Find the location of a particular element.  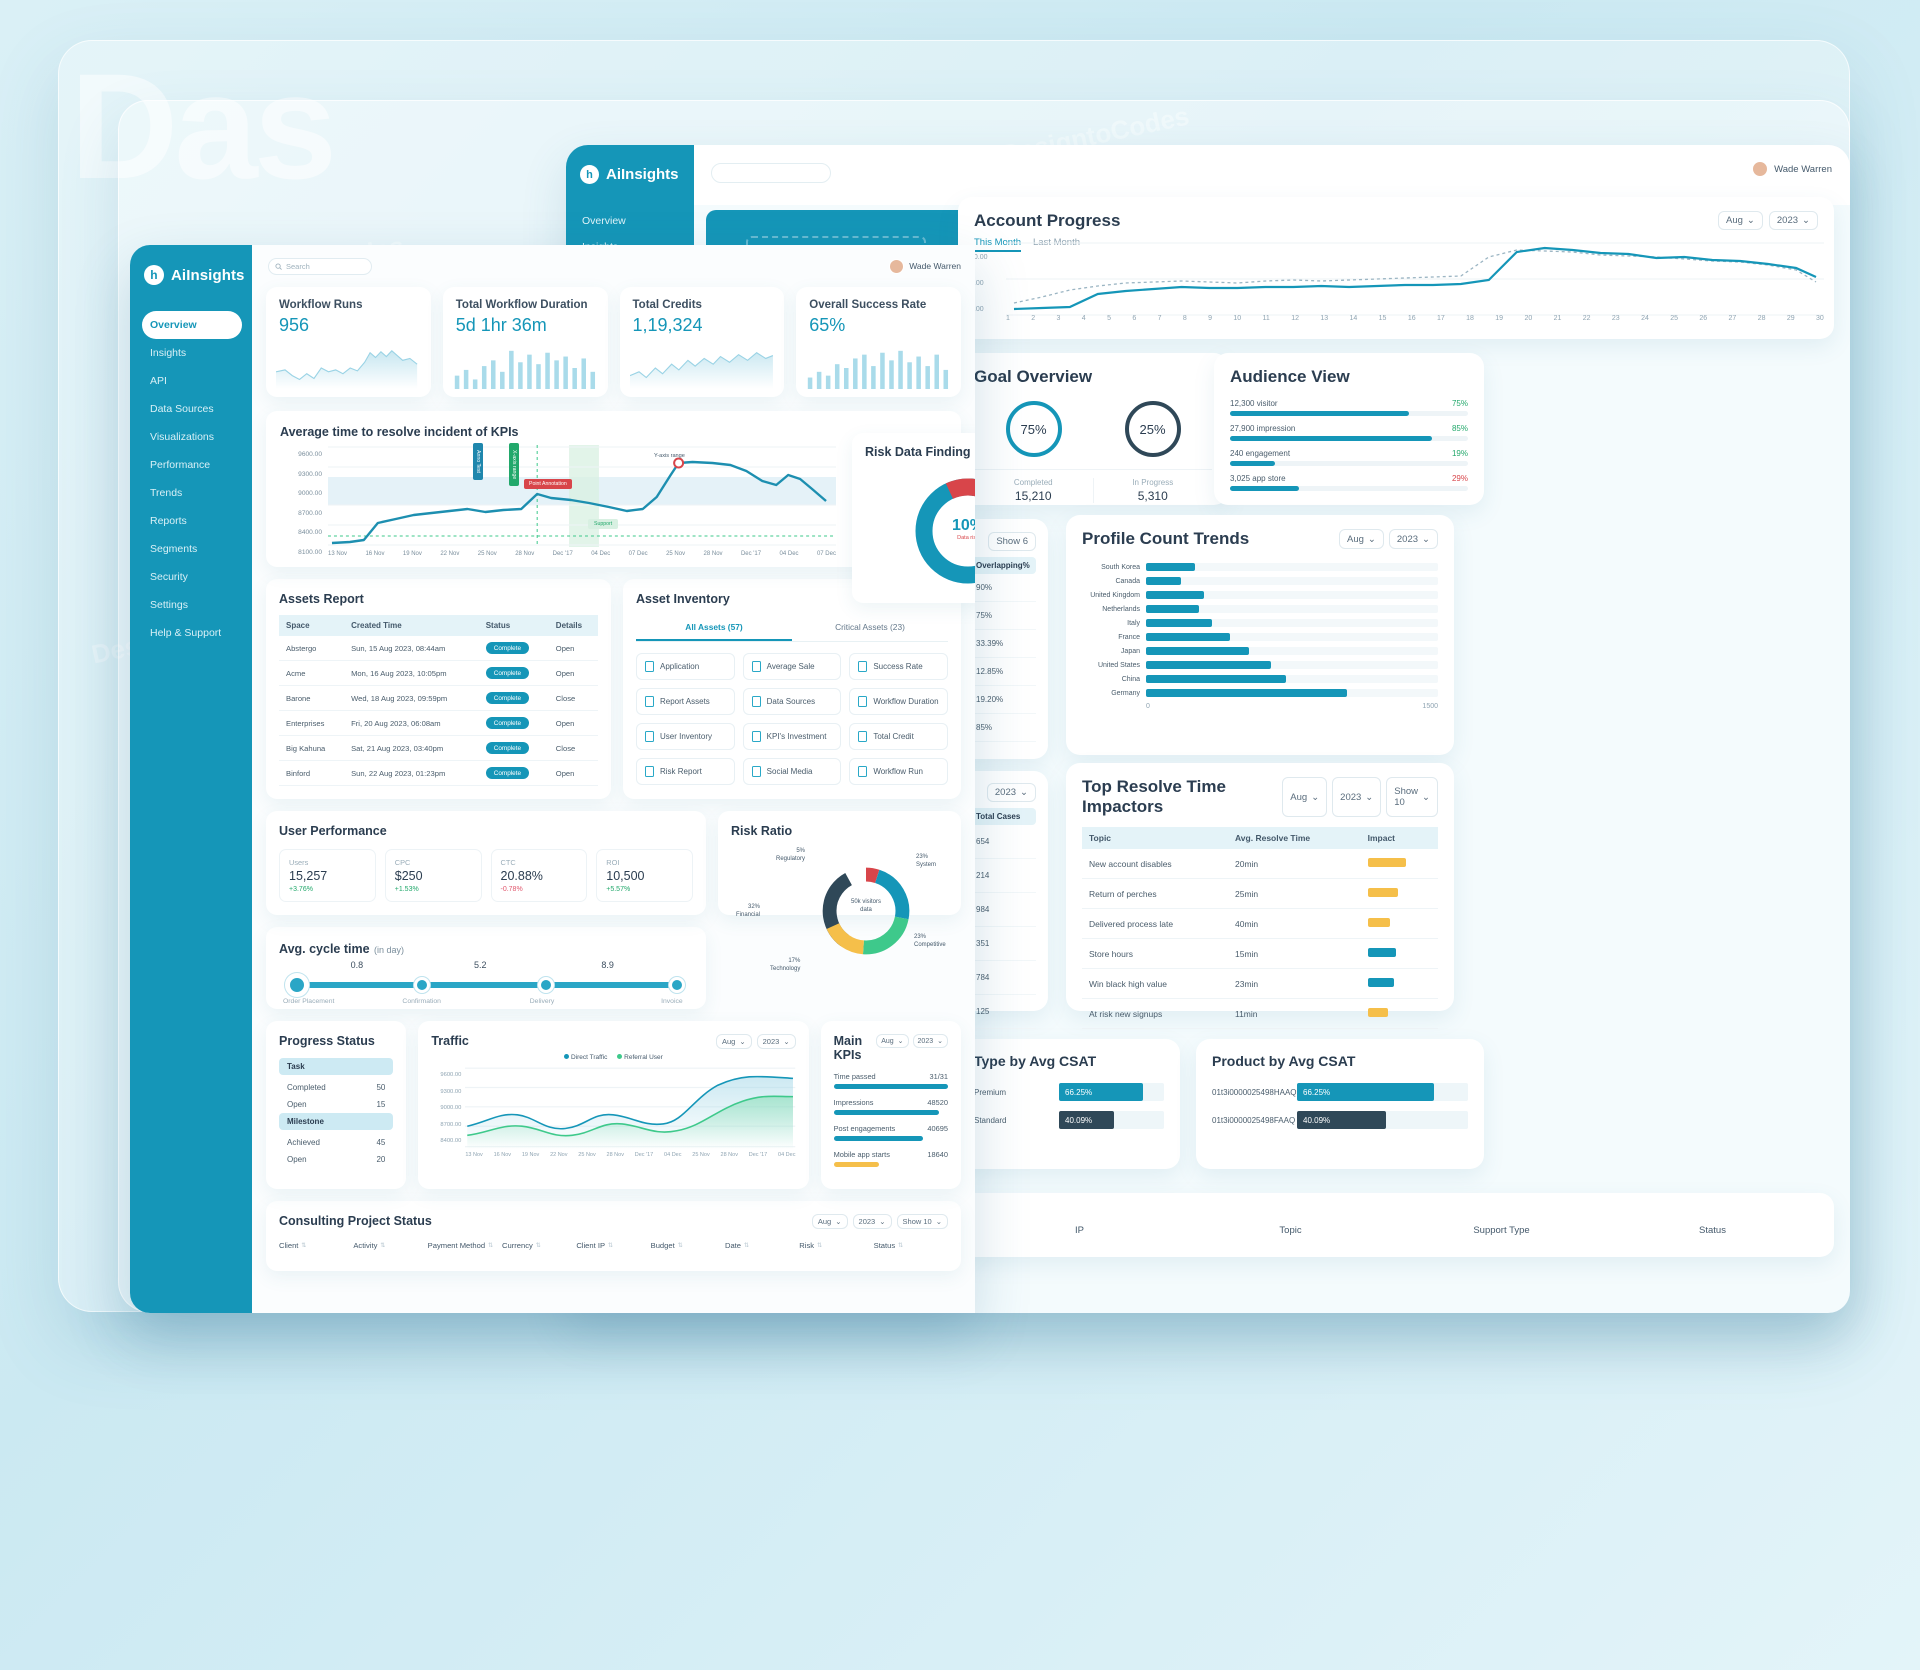

x-axis-range-label: X-axis range is located at coordinates (514, 465).